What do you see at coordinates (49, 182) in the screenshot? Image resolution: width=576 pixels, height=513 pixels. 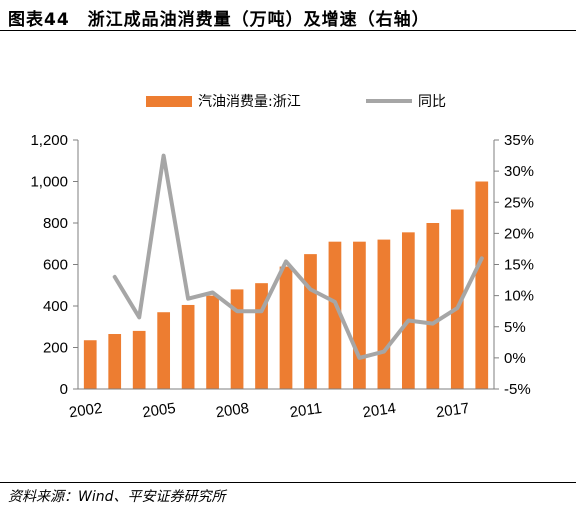 I see `y-left-tick-label: 1,000` at bounding box center [49, 182].